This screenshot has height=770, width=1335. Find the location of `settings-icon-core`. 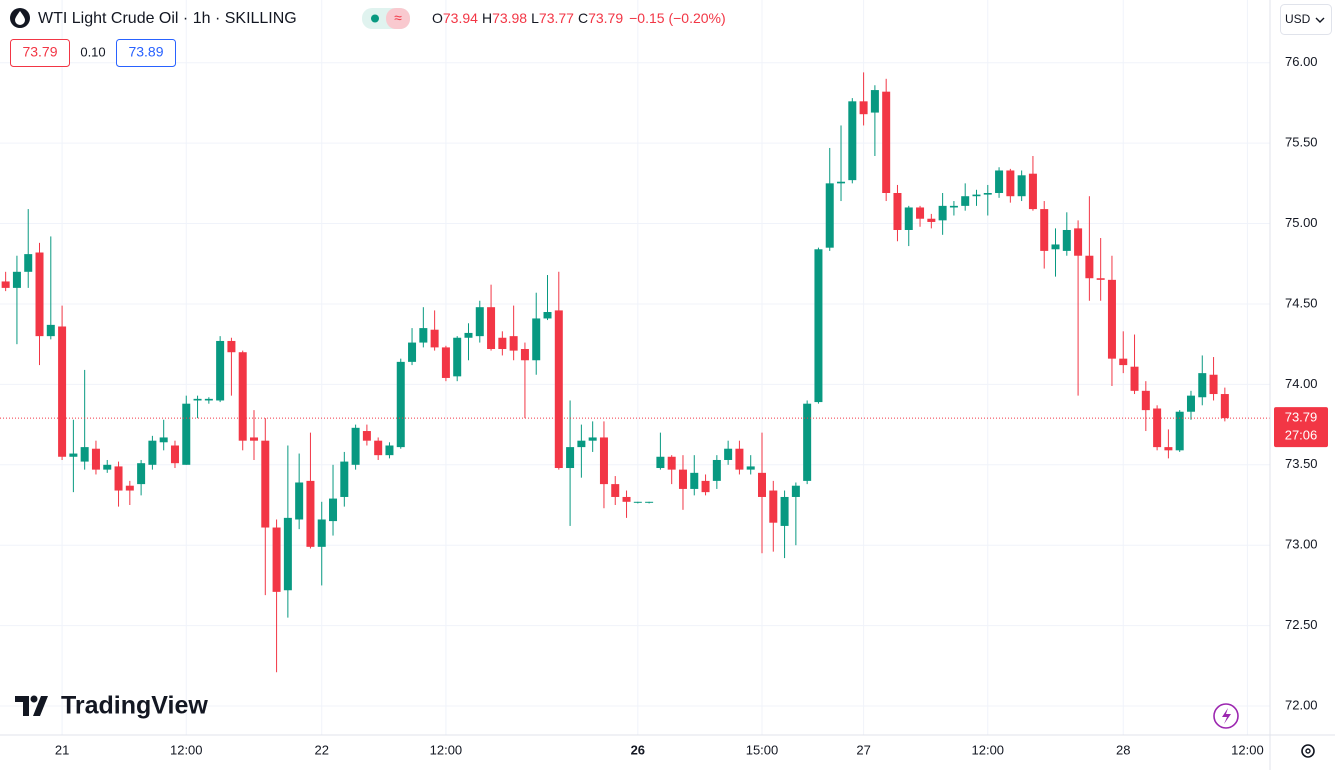

settings-icon-core is located at coordinates (1308, 751).